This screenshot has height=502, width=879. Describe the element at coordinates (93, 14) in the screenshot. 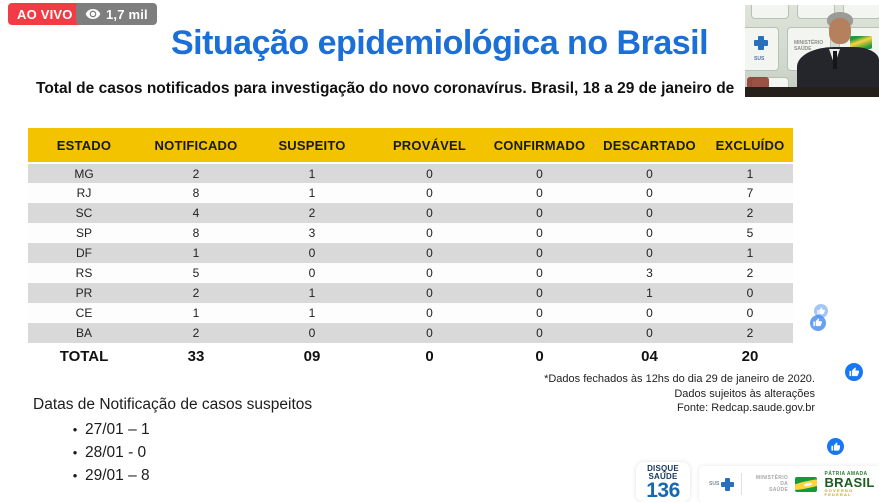

I see `eye-icon` at that location.